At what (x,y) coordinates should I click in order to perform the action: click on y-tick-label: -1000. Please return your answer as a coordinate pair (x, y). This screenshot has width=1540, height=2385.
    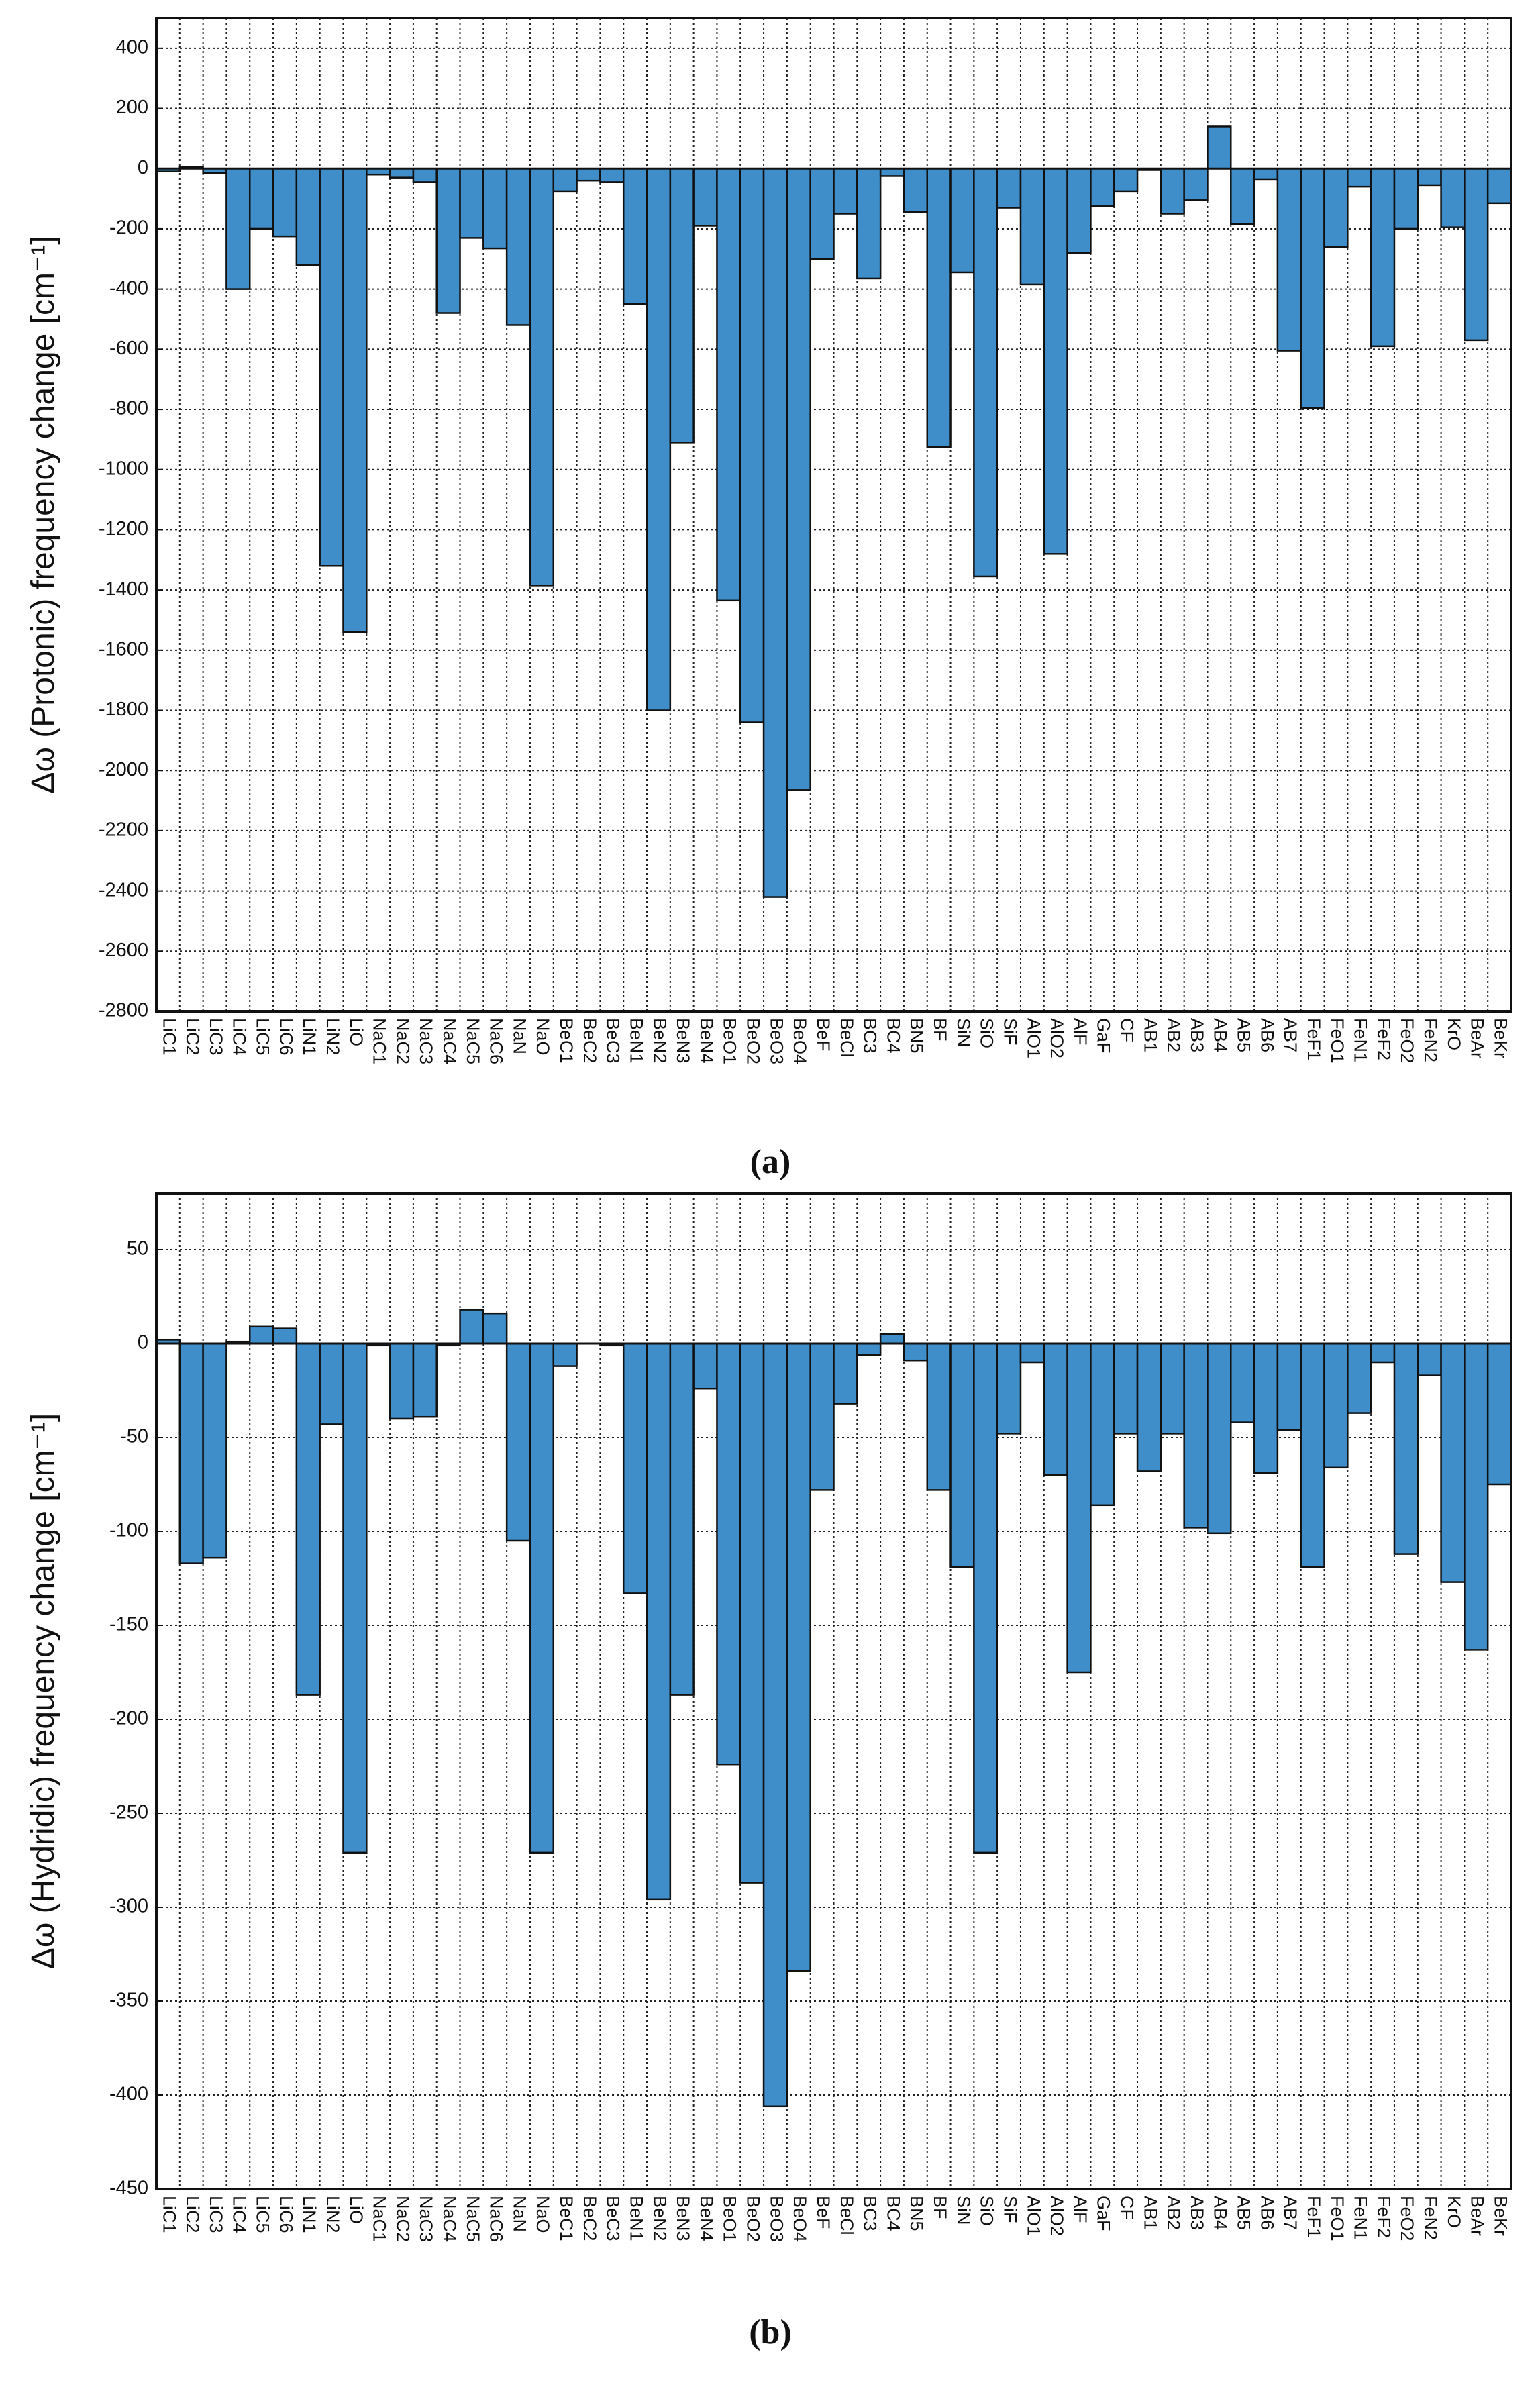
    Looking at the image, I should click on (123, 468).